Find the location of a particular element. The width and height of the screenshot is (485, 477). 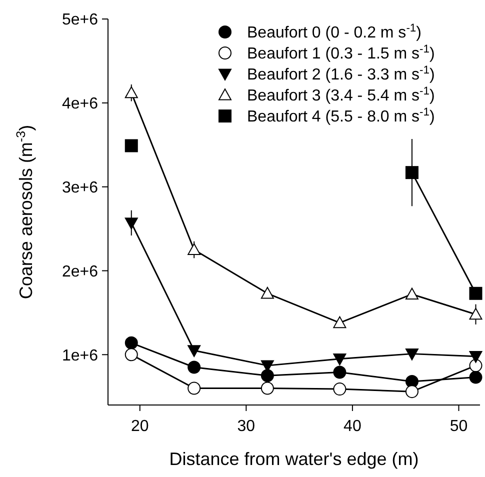

x-tick-label: 20 is located at coordinates (139, 426).